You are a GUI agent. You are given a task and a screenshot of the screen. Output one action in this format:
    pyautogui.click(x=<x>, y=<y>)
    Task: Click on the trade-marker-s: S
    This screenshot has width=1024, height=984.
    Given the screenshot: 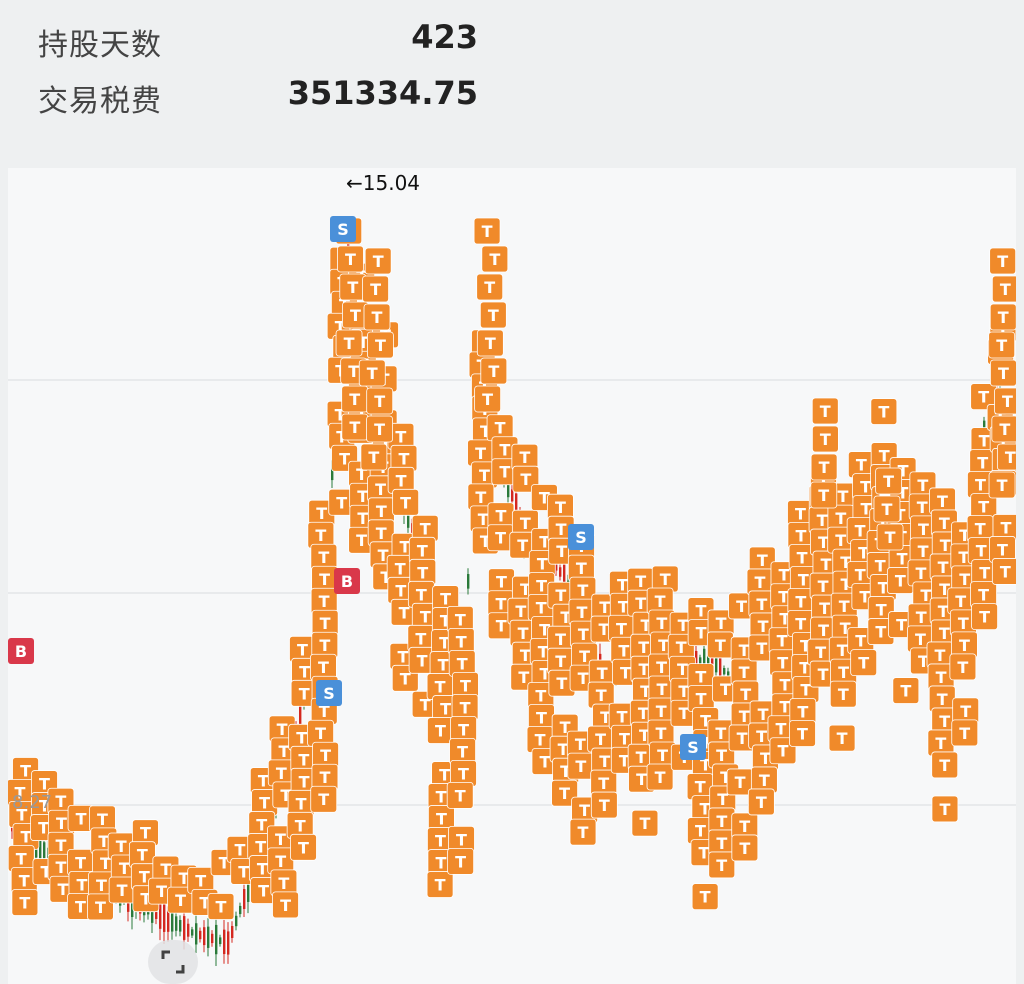 What is the action you would take?
    pyautogui.click(x=581, y=537)
    